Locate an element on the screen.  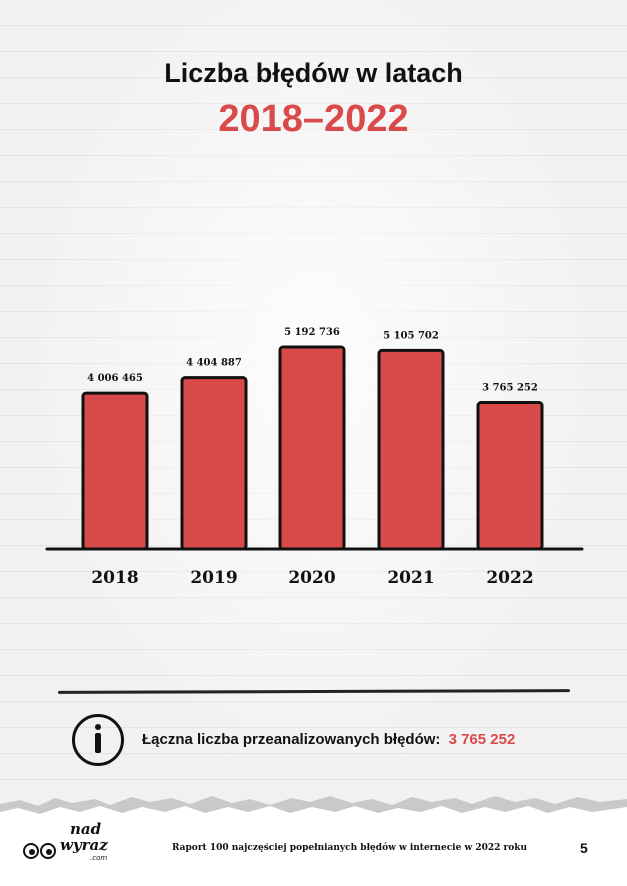
bar-2018 is located at coordinates (115, 471).